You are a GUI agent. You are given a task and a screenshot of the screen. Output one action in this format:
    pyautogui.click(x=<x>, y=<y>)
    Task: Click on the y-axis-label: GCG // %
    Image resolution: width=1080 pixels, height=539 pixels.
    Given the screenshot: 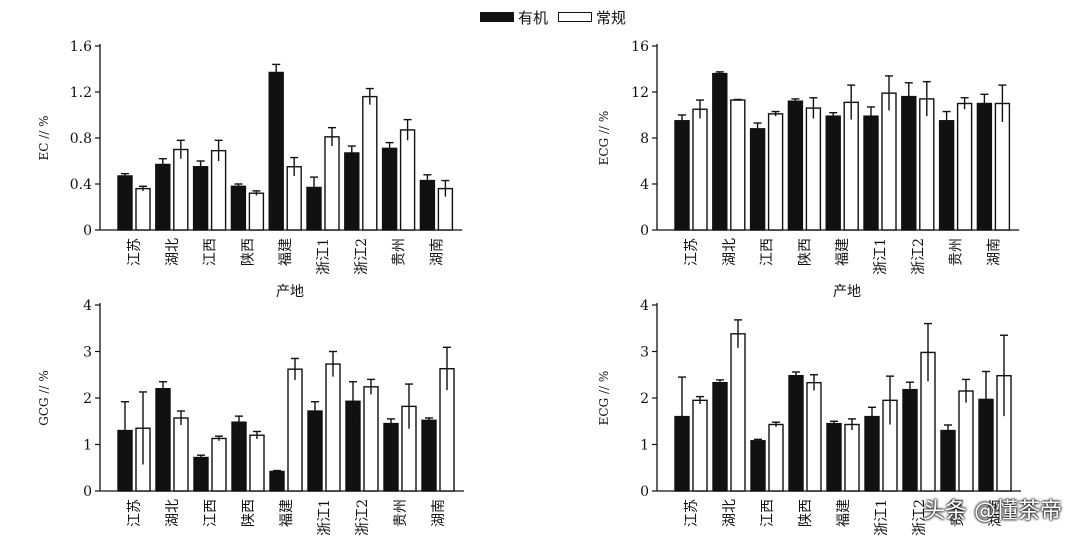 What is the action you would take?
    pyautogui.click(x=44, y=397)
    